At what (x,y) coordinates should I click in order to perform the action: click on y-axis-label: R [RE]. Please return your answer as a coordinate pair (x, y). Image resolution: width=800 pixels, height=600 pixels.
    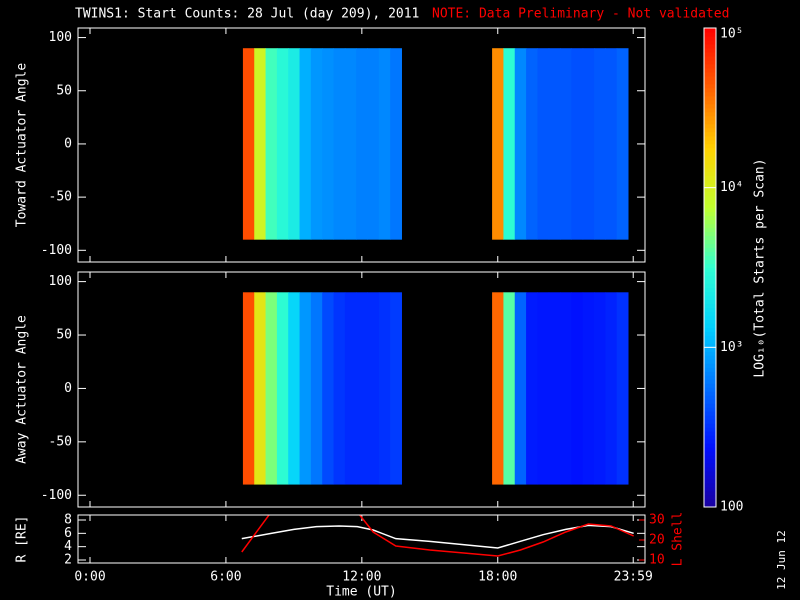
    Looking at the image, I should click on (22, 539).